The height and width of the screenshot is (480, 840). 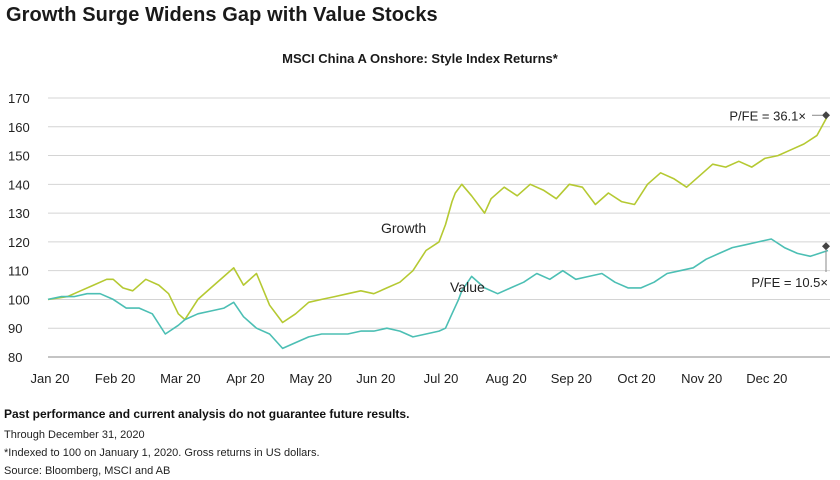 What do you see at coordinates (15, 357) in the screenshot?
I see `y-tick-label: 80` at bounding box center [15, 357].